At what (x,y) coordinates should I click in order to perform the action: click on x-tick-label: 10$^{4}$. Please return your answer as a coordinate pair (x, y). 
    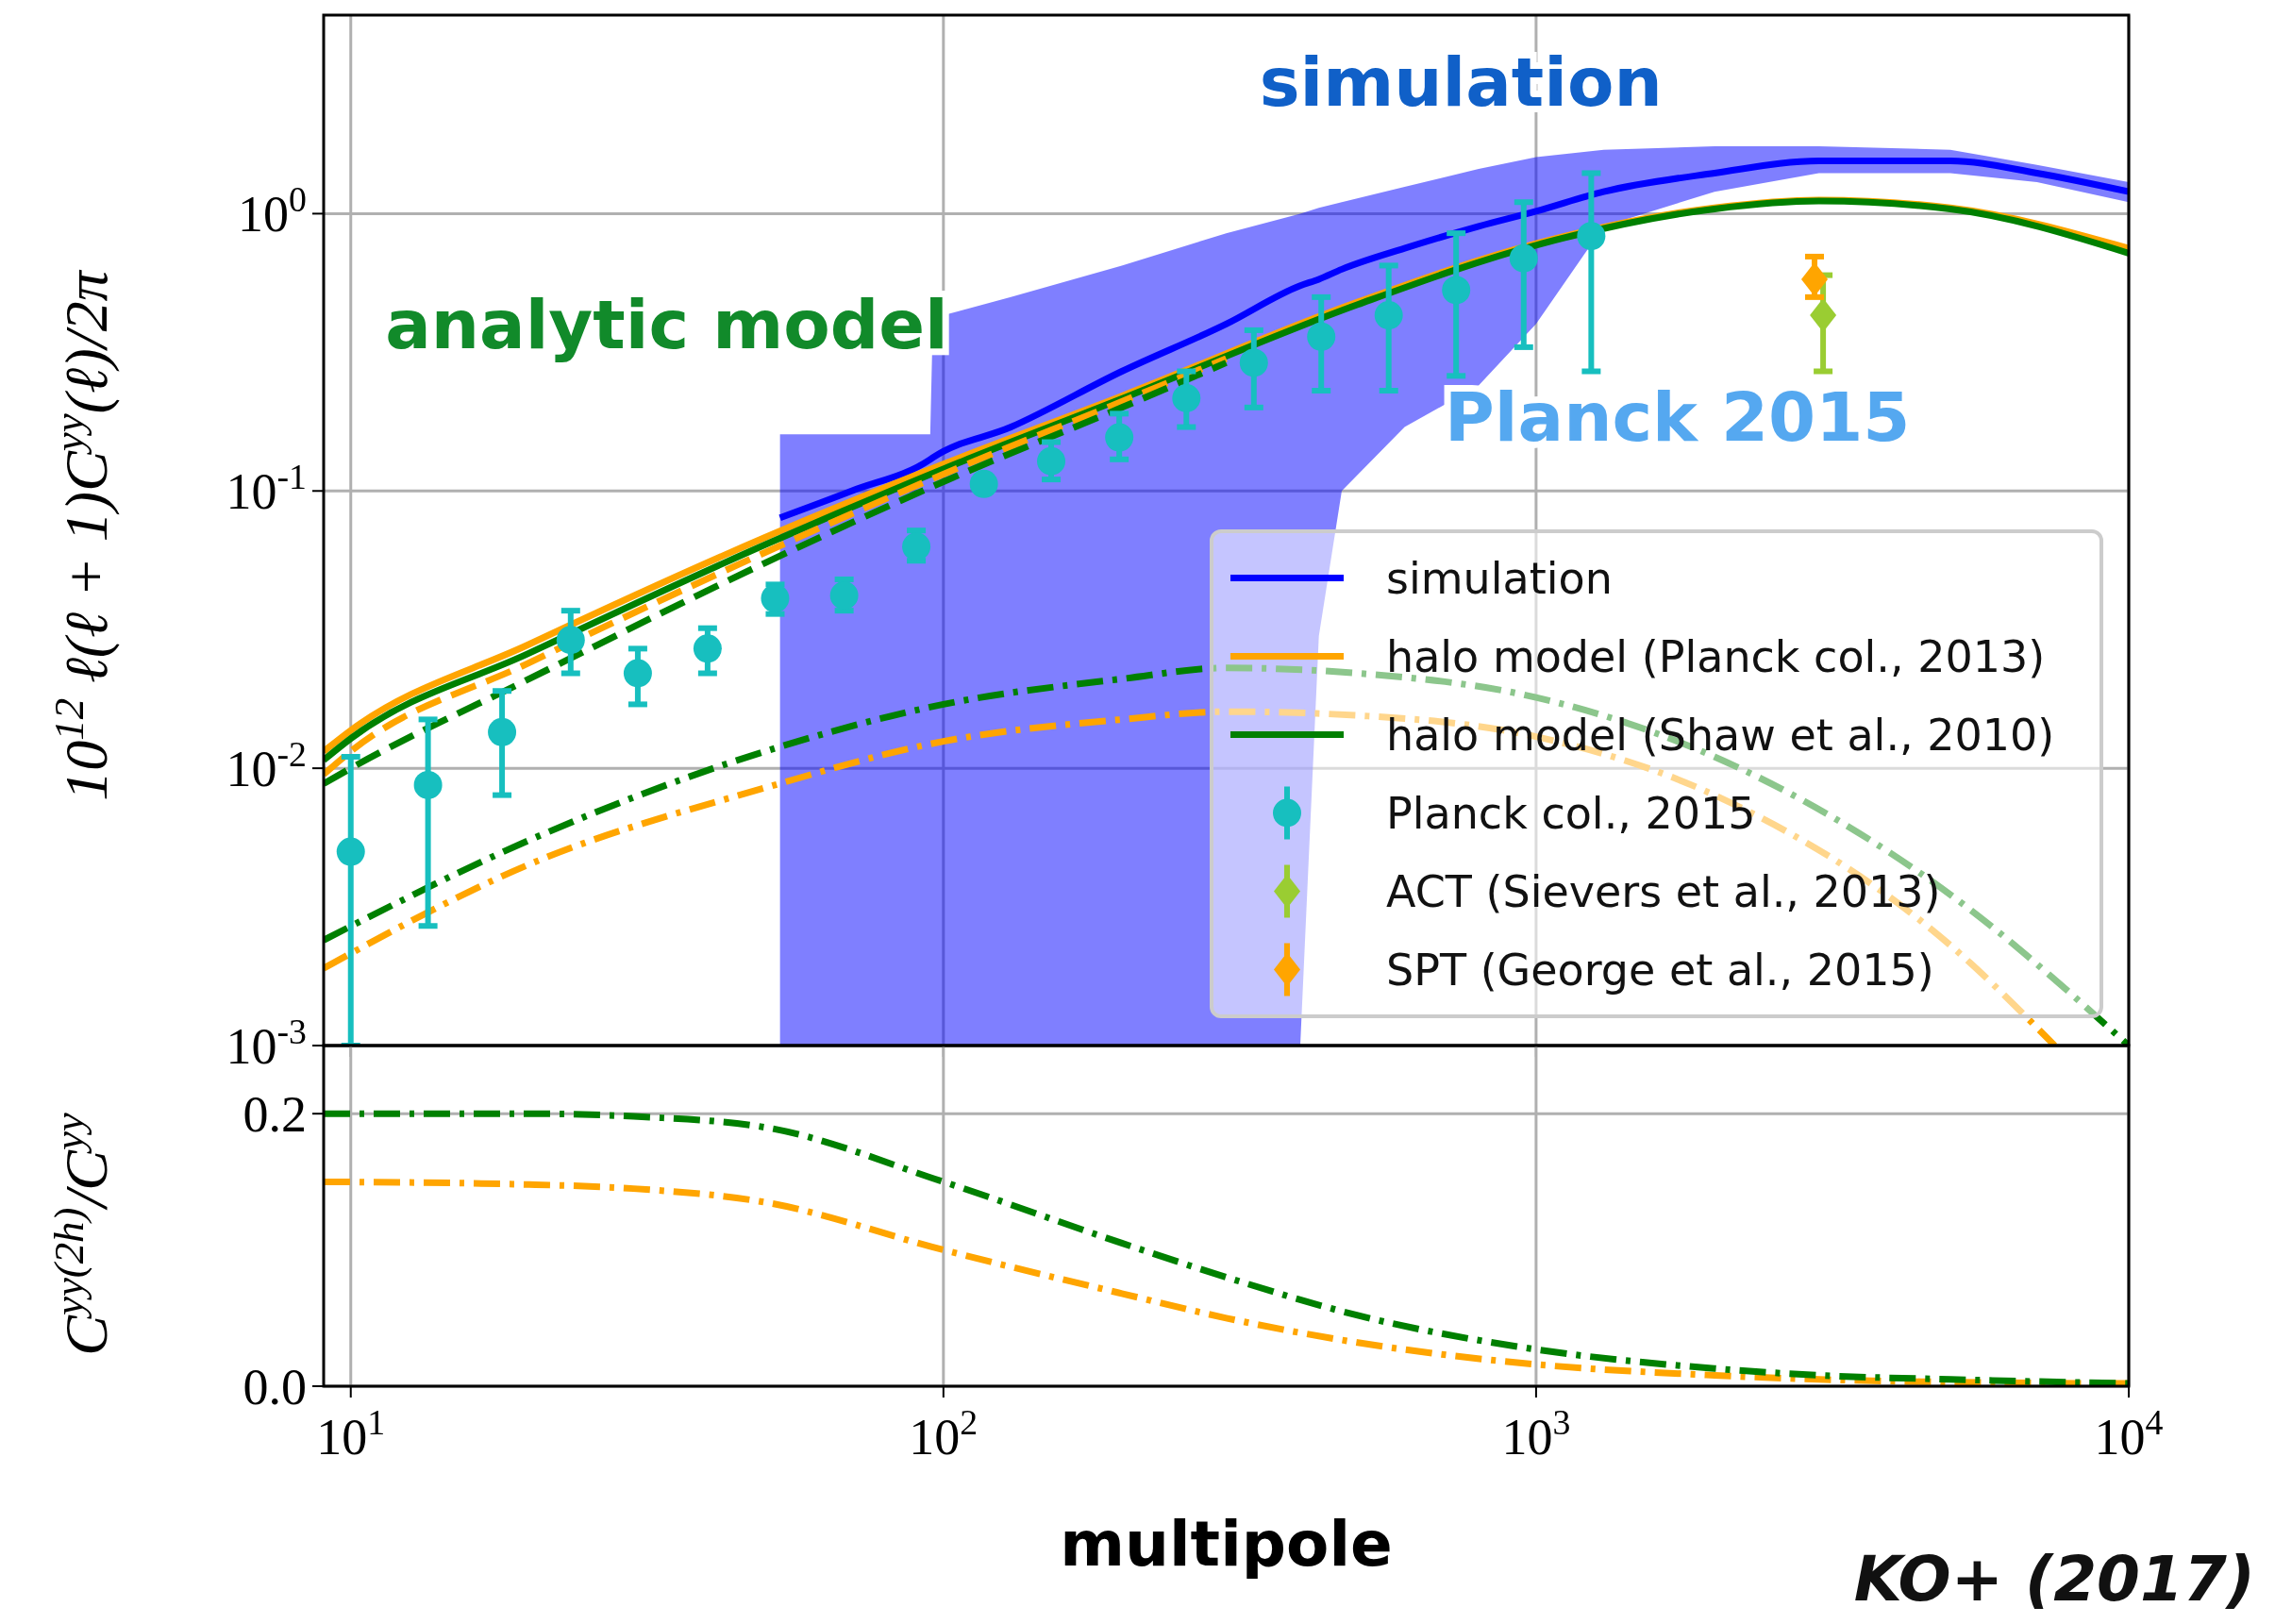
    Looking at the image, I should click on (2129, 1433).